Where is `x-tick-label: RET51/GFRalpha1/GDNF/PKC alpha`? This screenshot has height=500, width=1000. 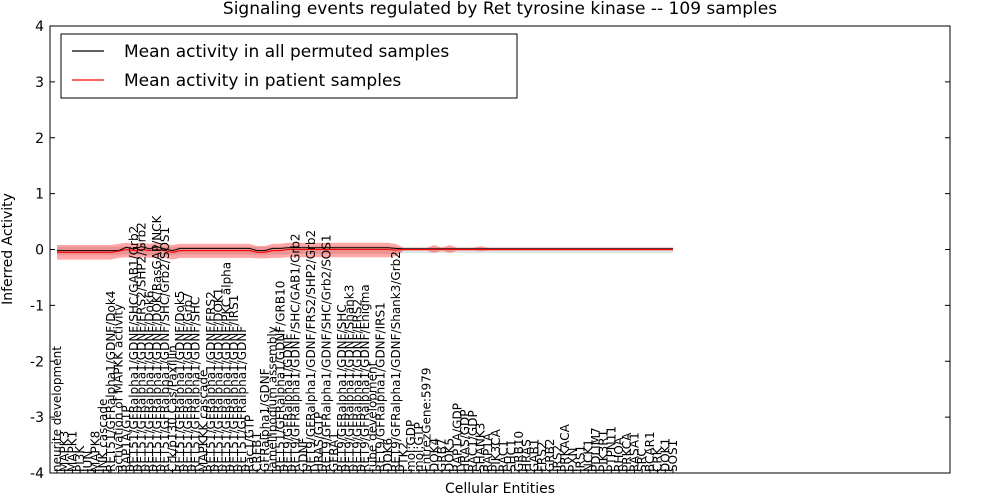
x-tick-label: RET51/GFRalpha1/GDNF/PKC alpha is located at coordinates (226, 367).